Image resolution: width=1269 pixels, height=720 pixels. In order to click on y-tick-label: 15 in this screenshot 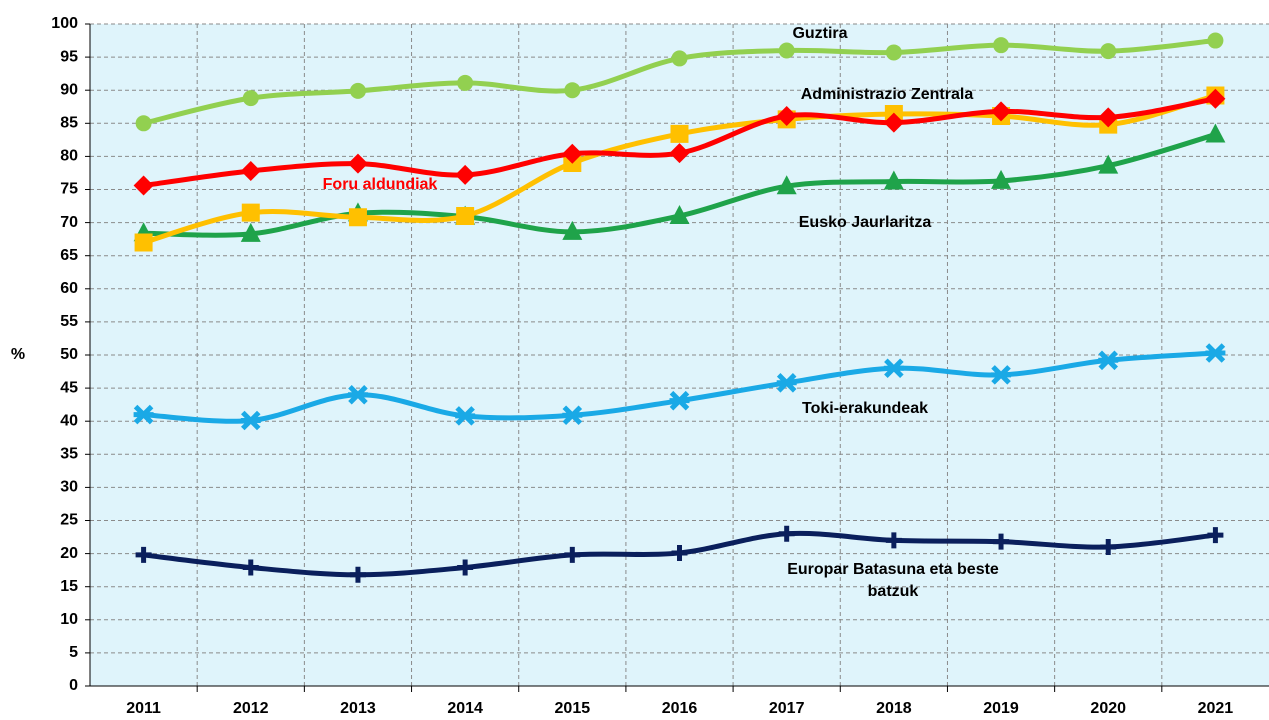, I will do `click(69, 586)`.